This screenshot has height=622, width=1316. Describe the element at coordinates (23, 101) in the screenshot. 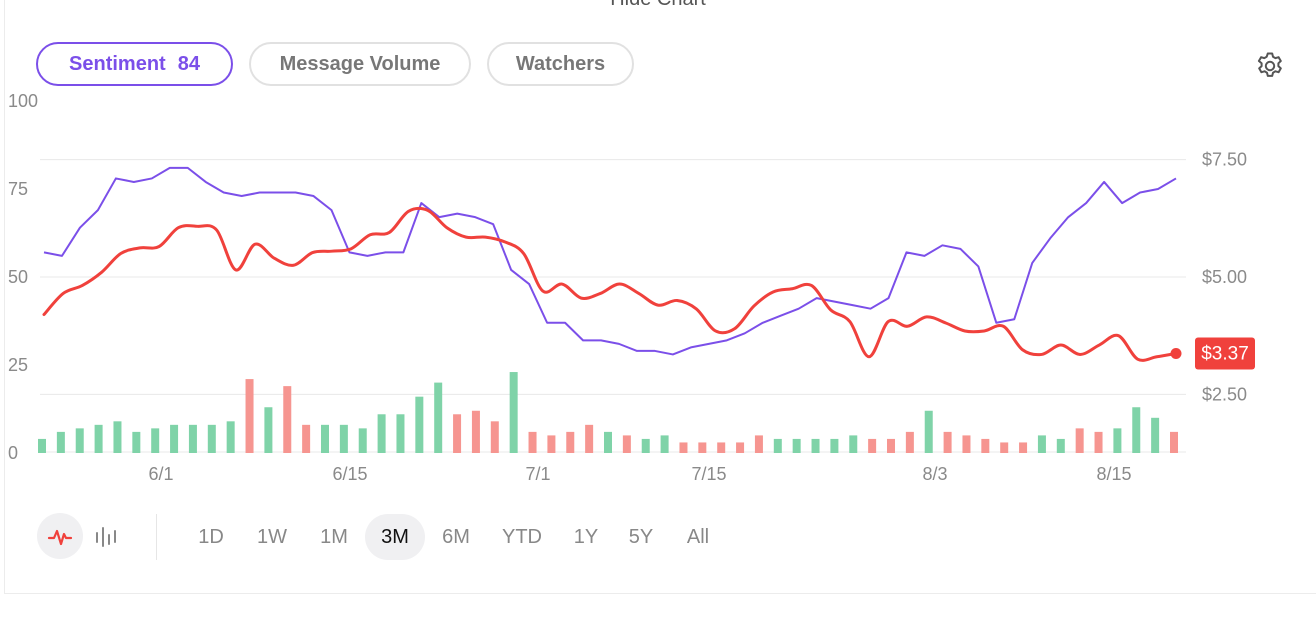

I see `left-axis-tick-label: 100` at that location.